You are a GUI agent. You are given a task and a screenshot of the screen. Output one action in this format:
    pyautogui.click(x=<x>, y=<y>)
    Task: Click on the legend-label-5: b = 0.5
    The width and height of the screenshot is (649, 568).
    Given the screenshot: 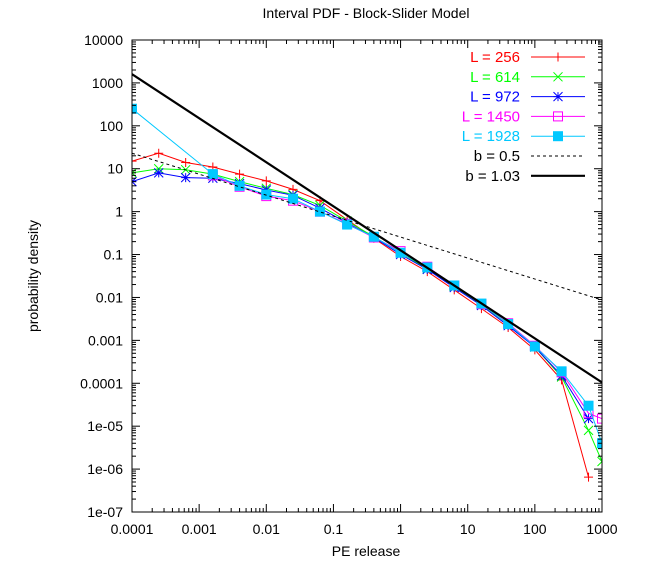 What is the action you would take?
    pyautogui.click(x=497, y=156)
    